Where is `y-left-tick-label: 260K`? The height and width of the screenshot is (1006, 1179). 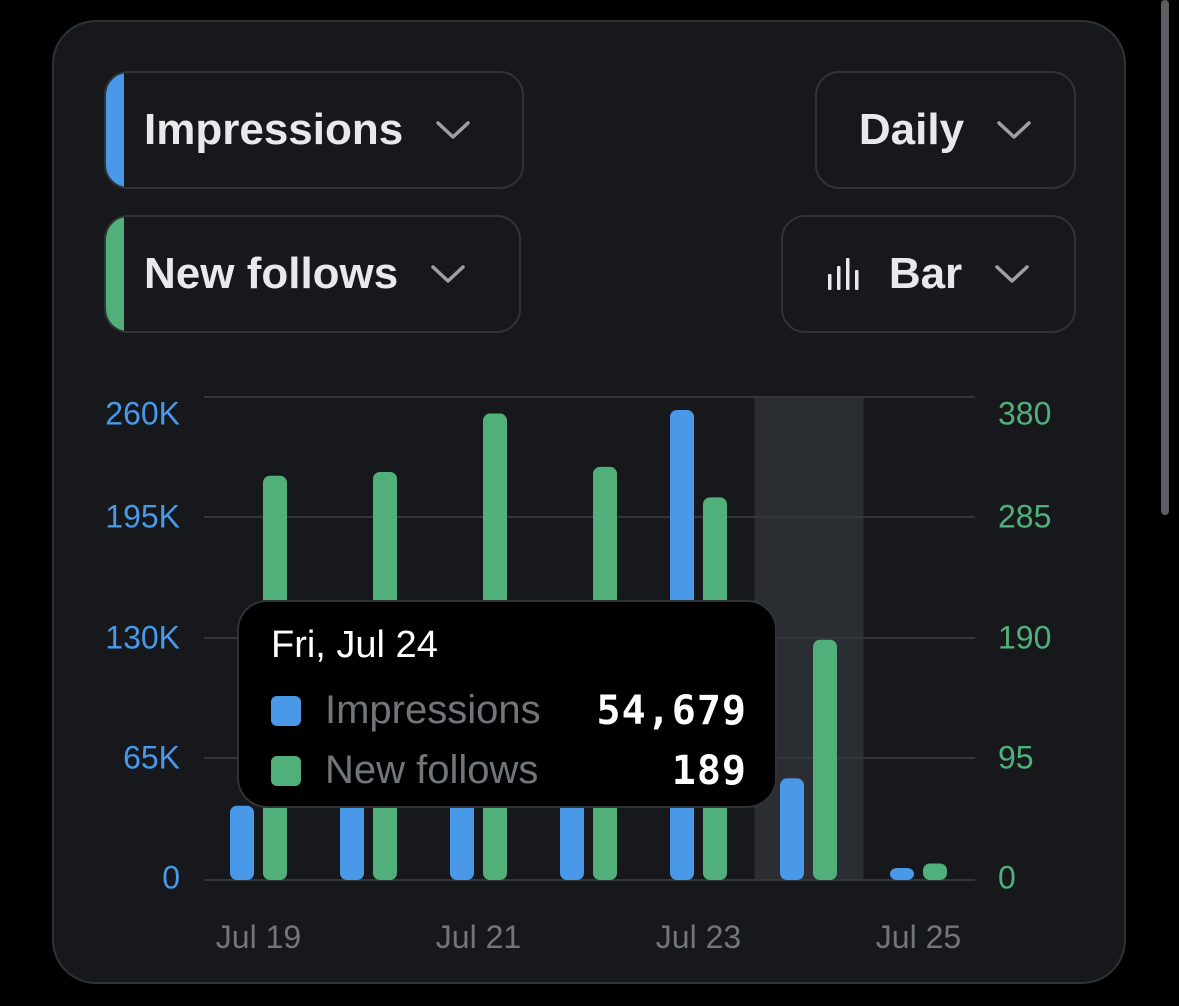
y-left-tick-label: 260K is located at coordinates (142, 413).